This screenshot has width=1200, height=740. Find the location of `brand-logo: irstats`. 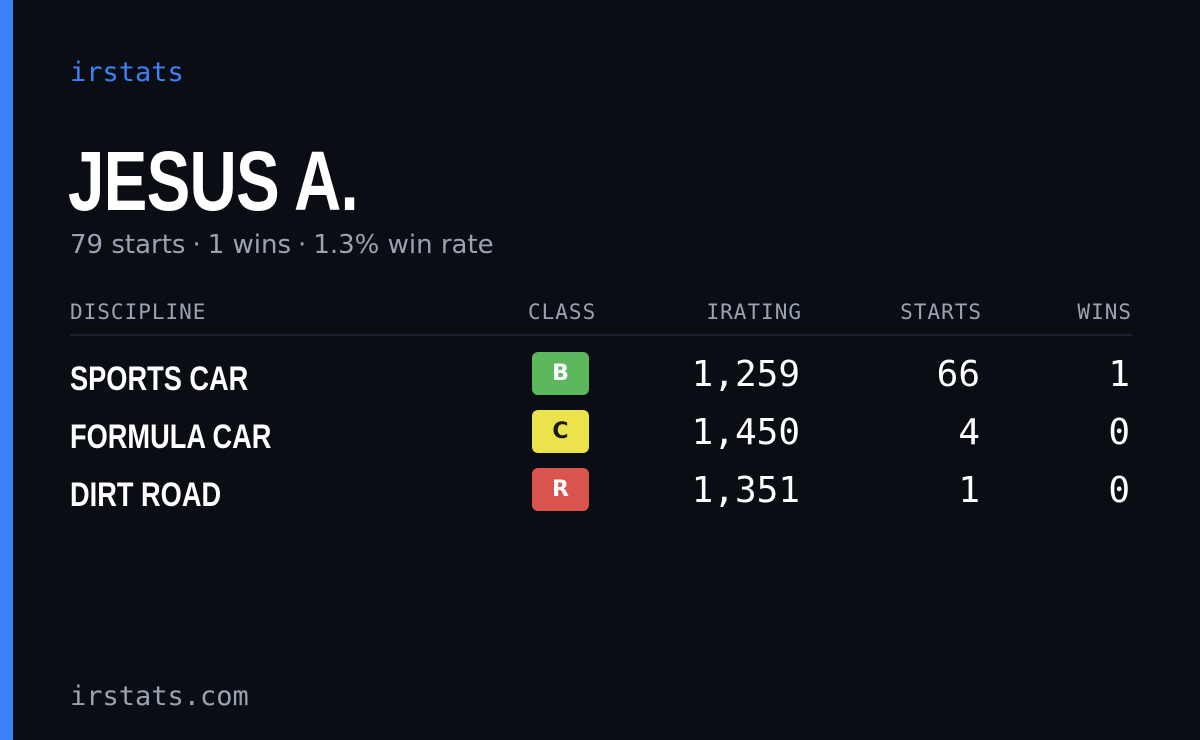

brand-logo: irstats is located at coordinates (127, 72).